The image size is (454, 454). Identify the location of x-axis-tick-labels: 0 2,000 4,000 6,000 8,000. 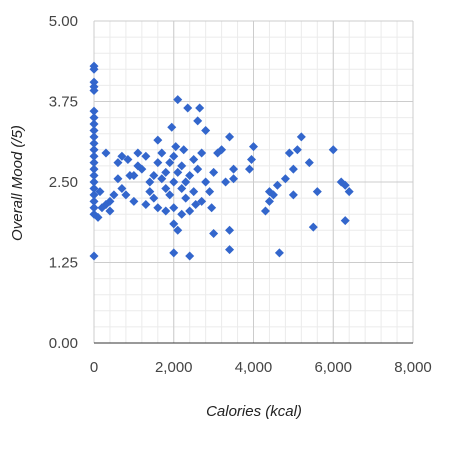
(261, 367).